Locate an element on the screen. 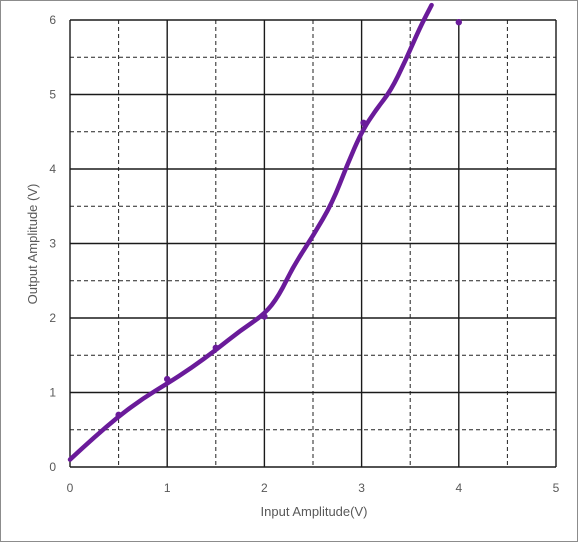 This screenshot has height=543, width=578. y-tick-label: 1 is located at coordinates (52, 393).